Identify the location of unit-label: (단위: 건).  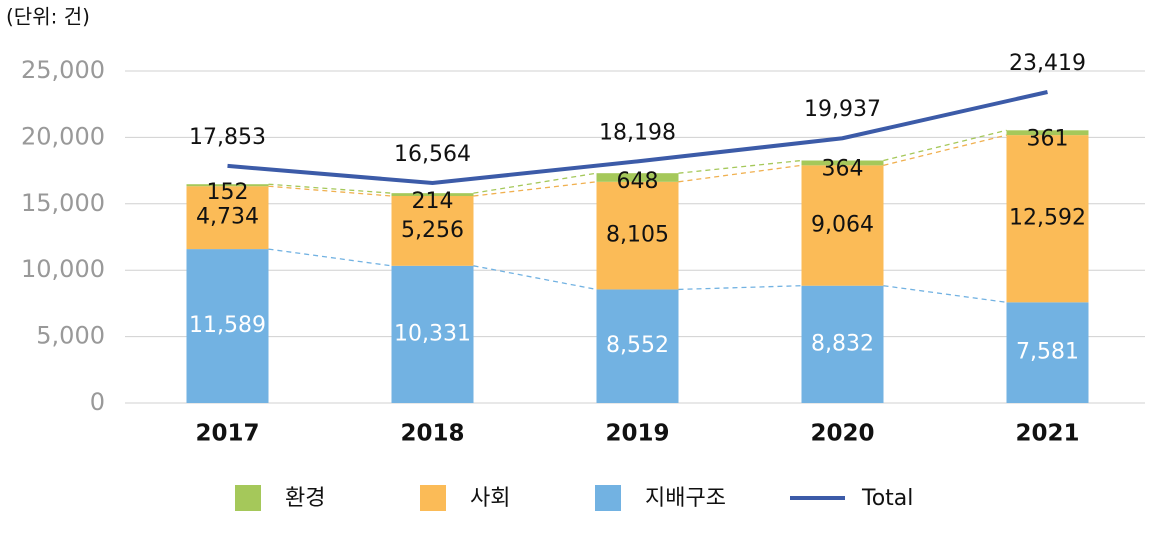
(48, 17).